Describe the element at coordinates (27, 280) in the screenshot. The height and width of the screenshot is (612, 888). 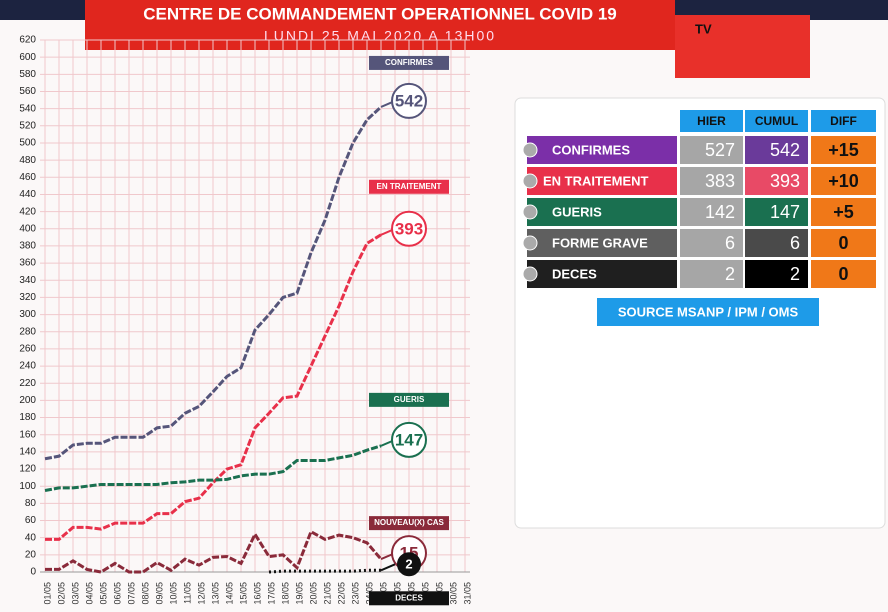
I see `y-tick-label: 340` at that location.